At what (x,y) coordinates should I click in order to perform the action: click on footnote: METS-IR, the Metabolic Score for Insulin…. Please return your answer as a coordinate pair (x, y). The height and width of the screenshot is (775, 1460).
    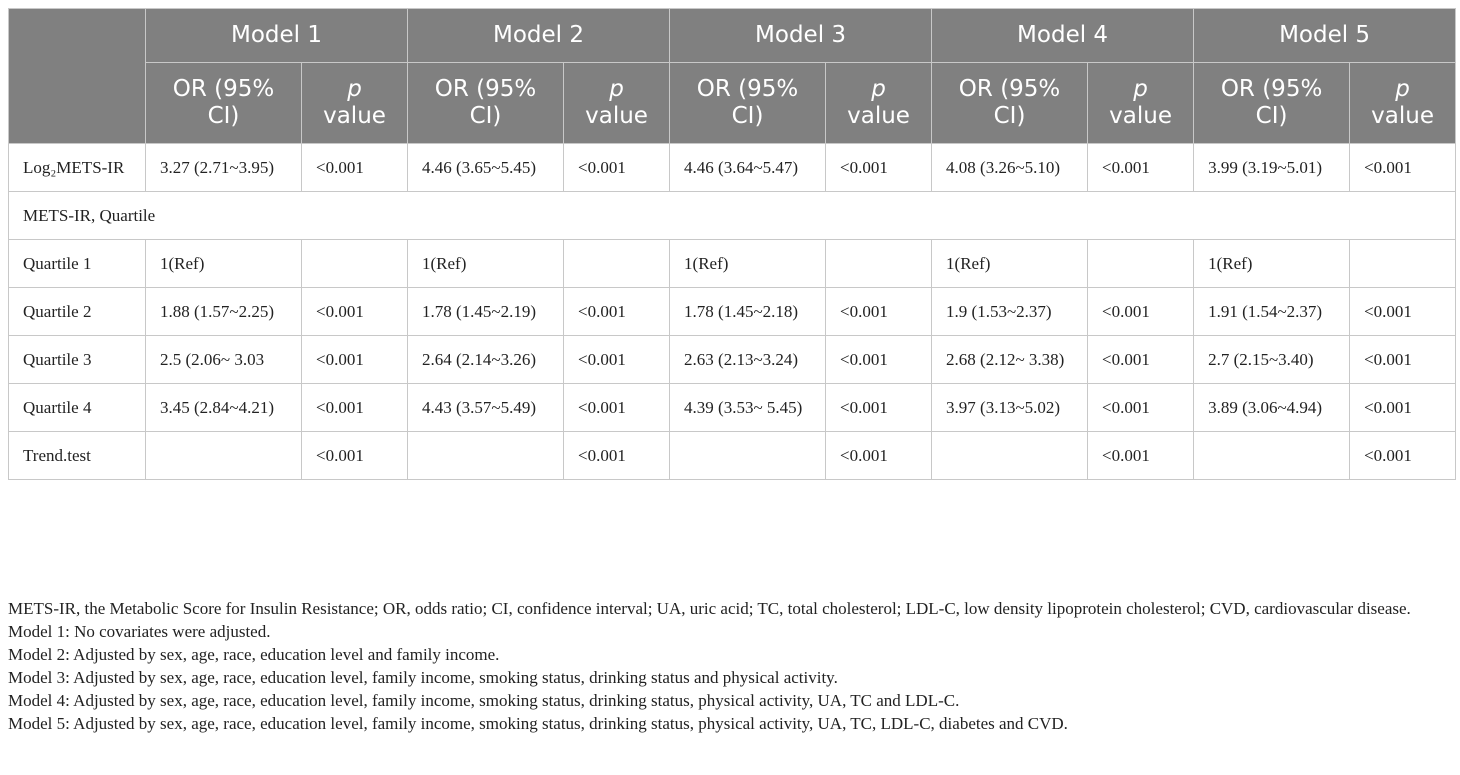
    Looking at the image, I should click on (709, 608).